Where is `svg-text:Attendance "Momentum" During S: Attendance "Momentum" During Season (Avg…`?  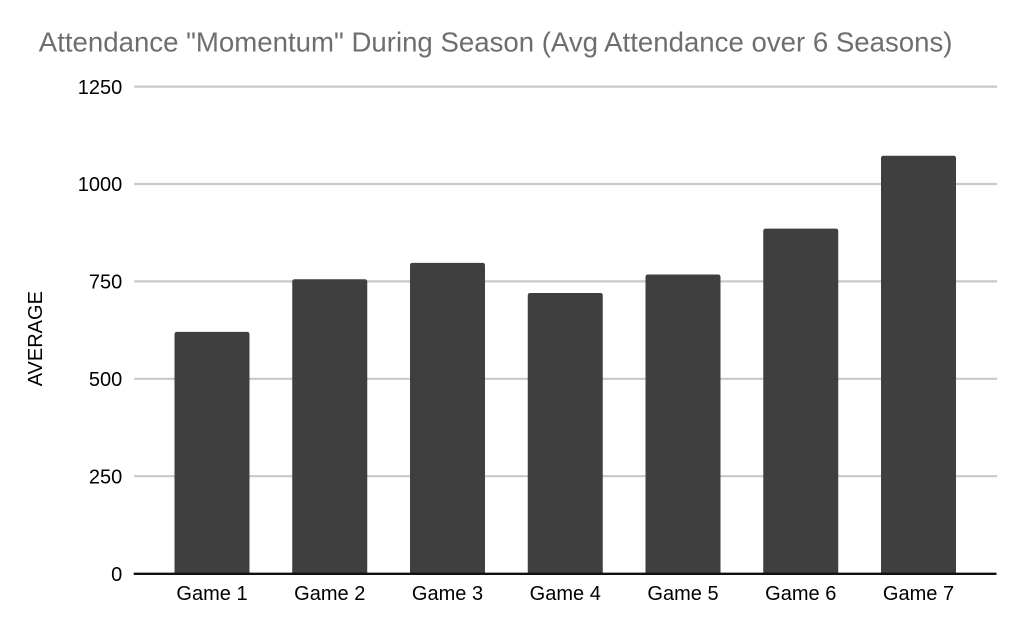
svg-text:Attendance "Momentum" During S: Attendance "Momentum" During Season (Avg… is located at coordinates (496, 41).